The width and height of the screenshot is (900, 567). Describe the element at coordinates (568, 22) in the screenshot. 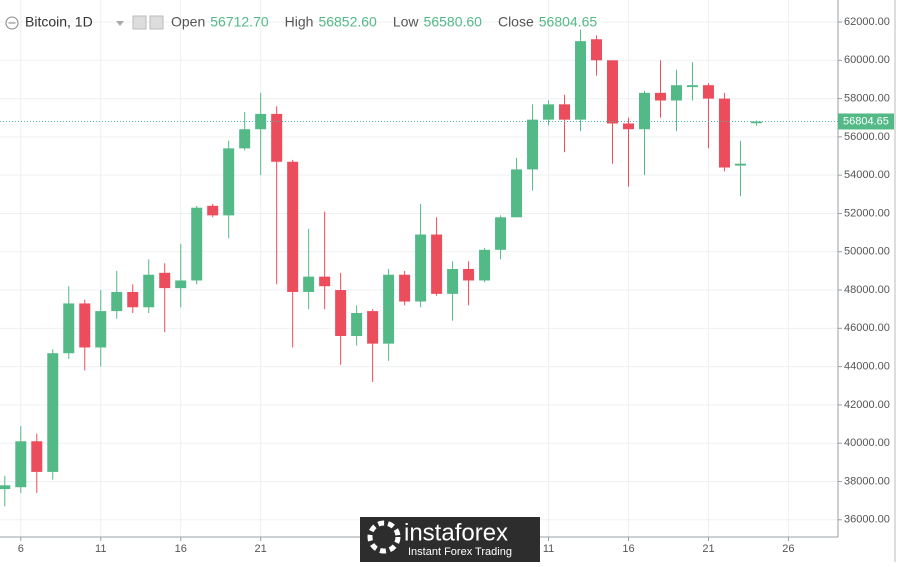

I see `header-value: 56804.65` at that location.